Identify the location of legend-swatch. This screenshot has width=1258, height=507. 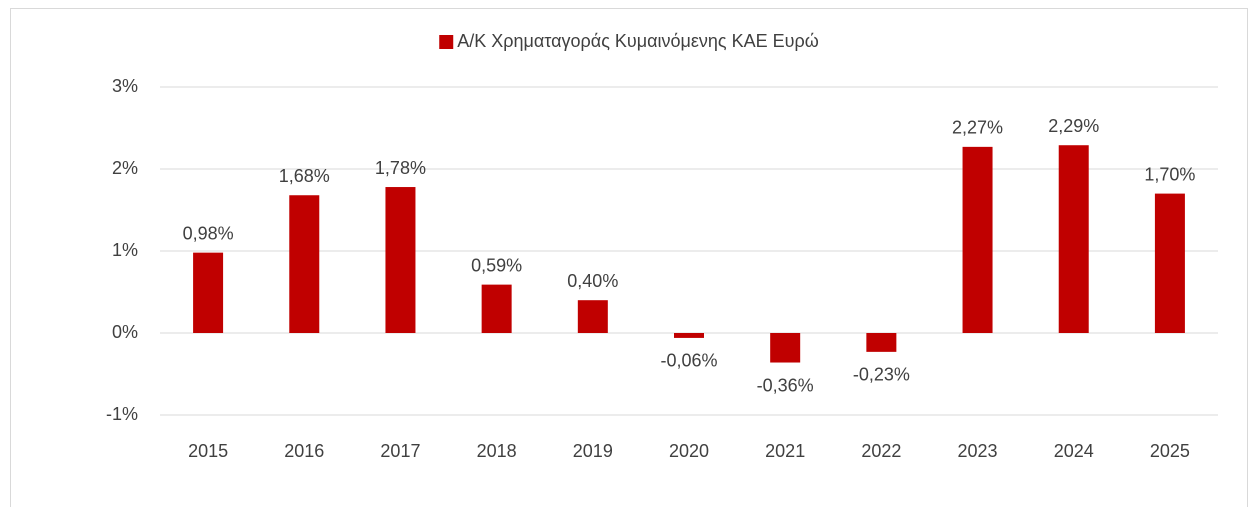
(446, 42).